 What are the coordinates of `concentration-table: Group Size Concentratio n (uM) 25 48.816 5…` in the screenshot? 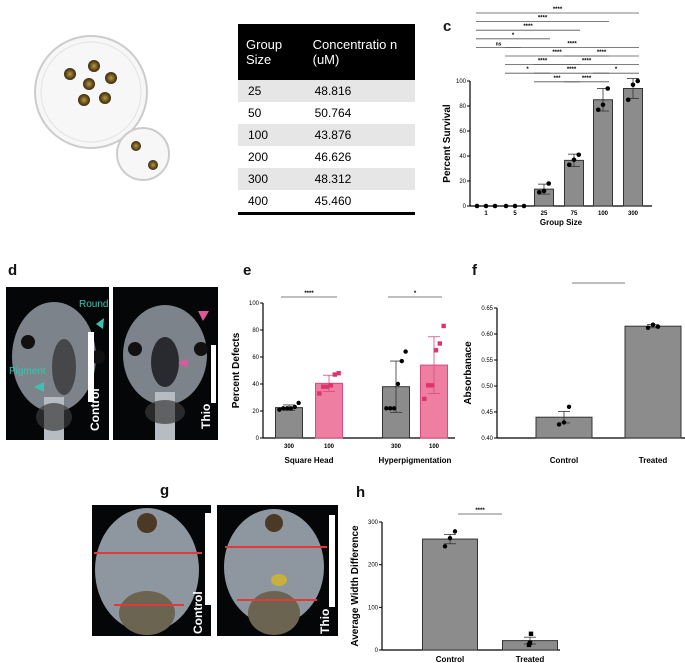 It's located at (326, 119).